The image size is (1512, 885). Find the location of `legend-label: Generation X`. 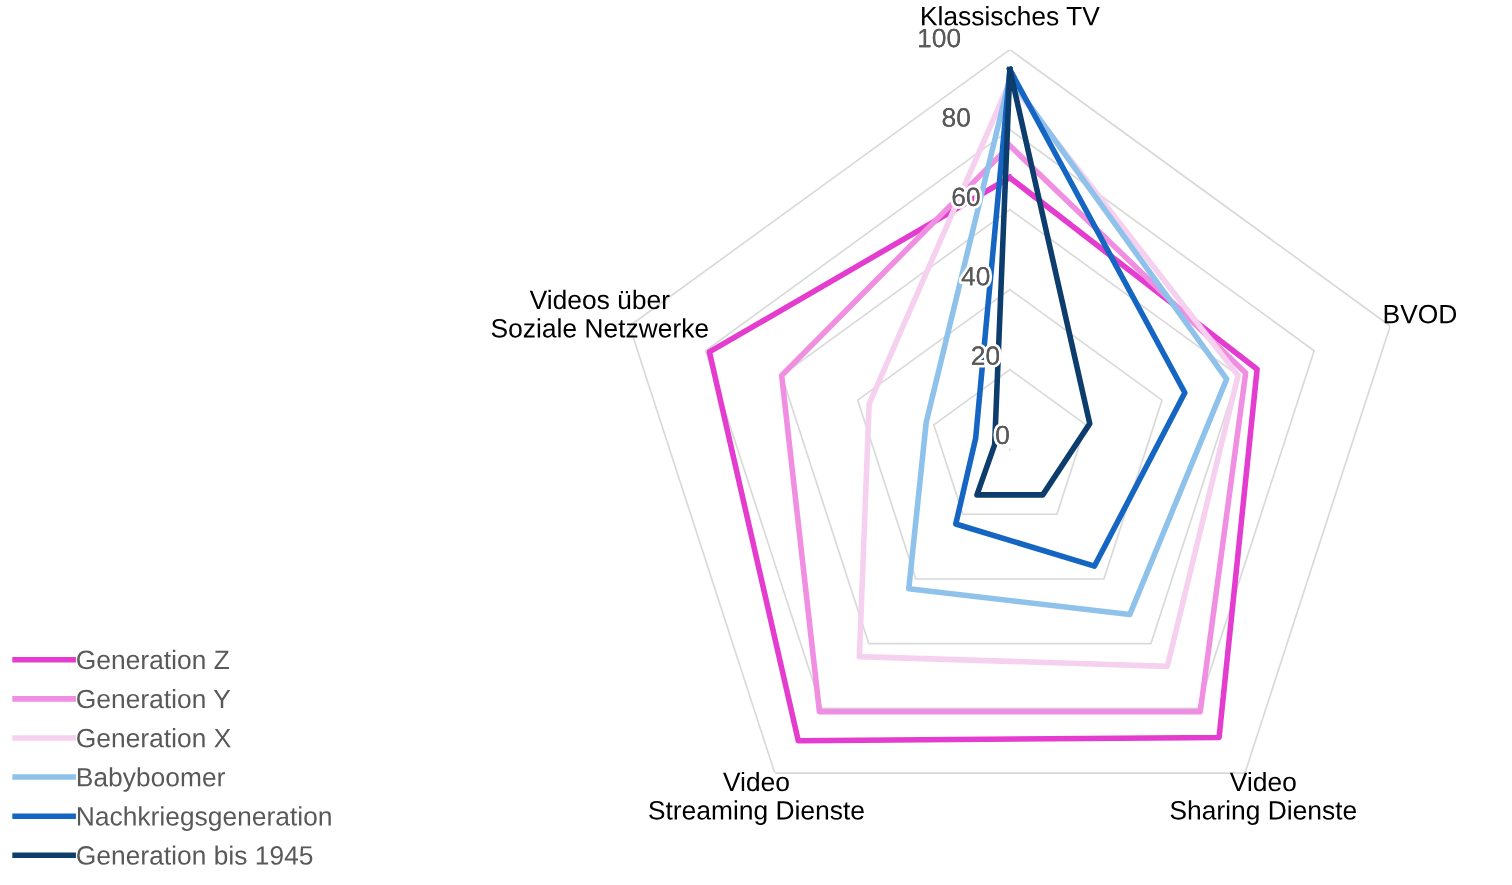

legend-label: Generation X is located at coordinates (154, 738).